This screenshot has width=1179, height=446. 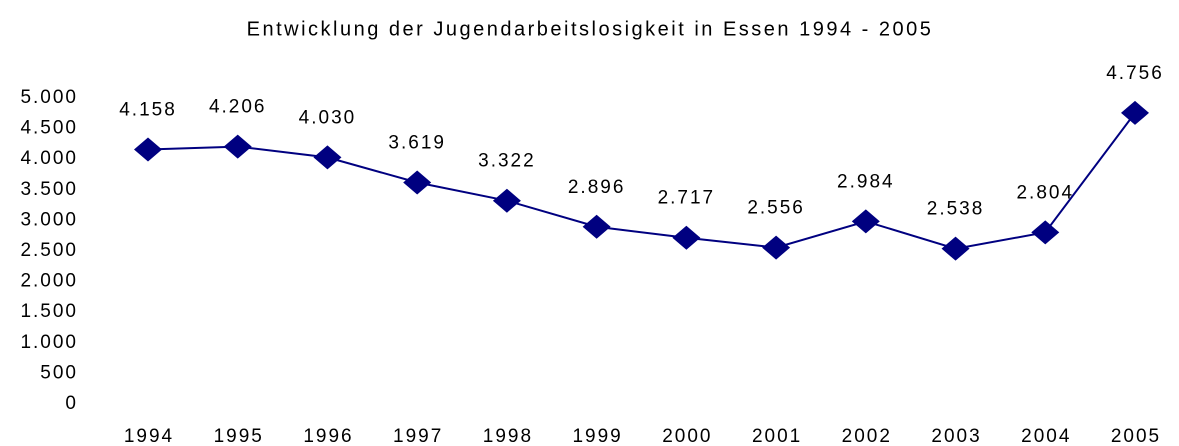 I want to click on y-tick-label: 0, so click(x=71, y=403).